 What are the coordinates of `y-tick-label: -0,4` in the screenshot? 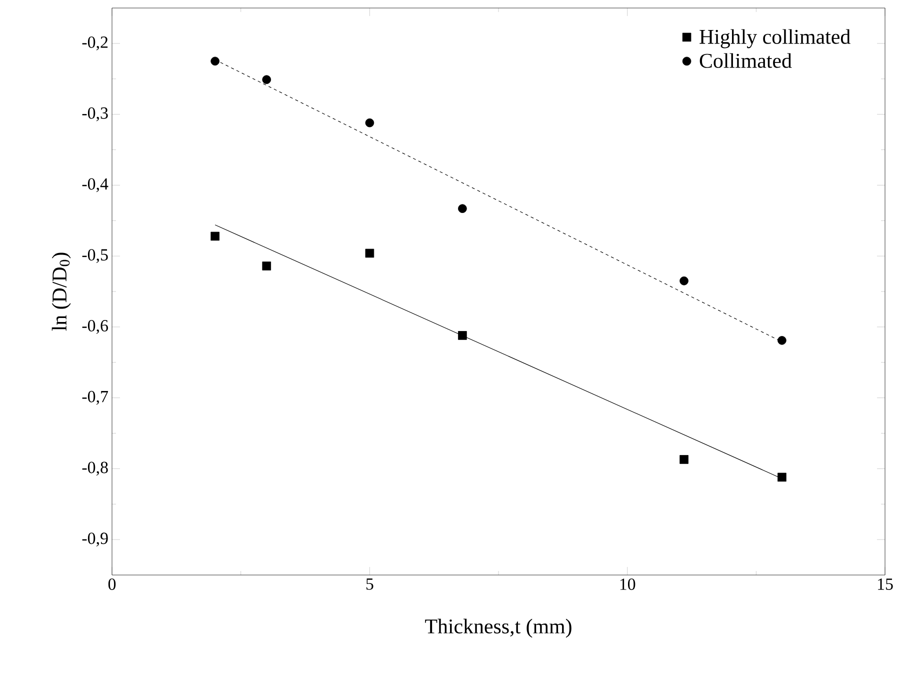 It's located at (95, 185).